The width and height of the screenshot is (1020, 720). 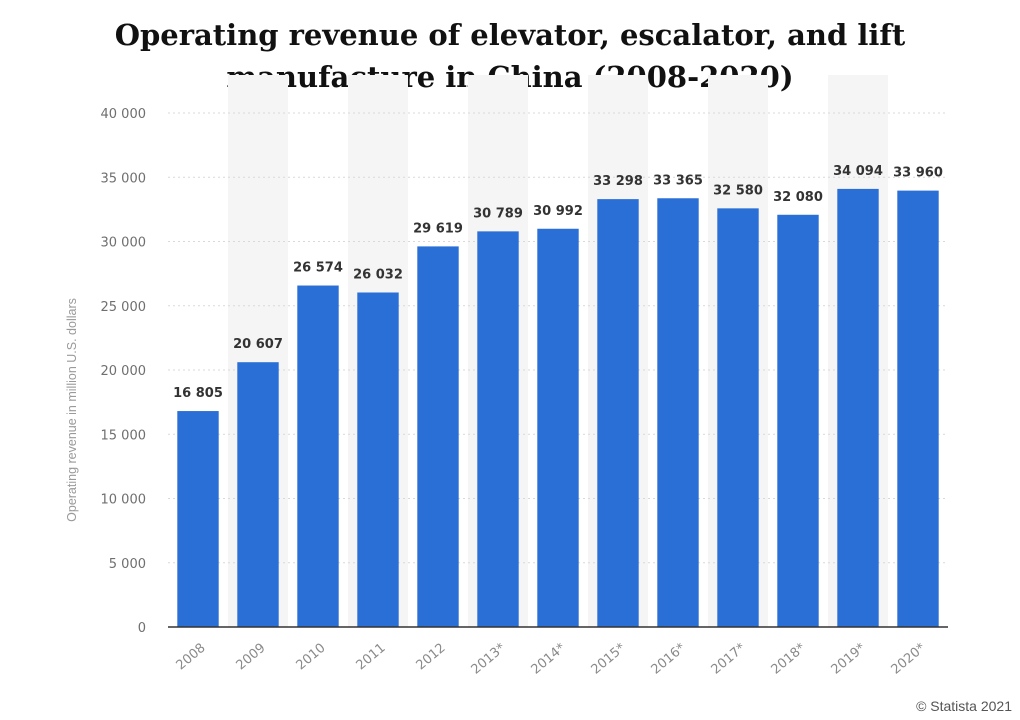 I want to click on data-label: 16 805, so click(x=198, y=393).